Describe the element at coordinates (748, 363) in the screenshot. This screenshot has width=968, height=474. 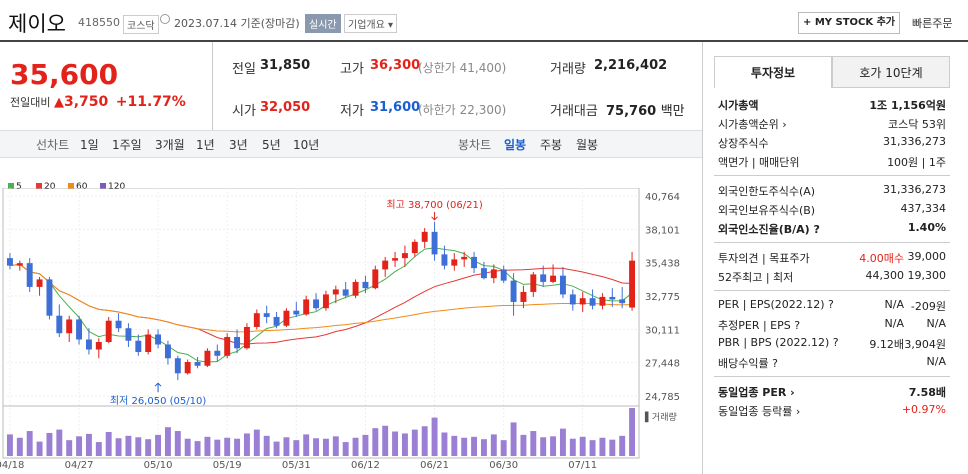
I see `info-label: 배당수익률 ?` at that location.